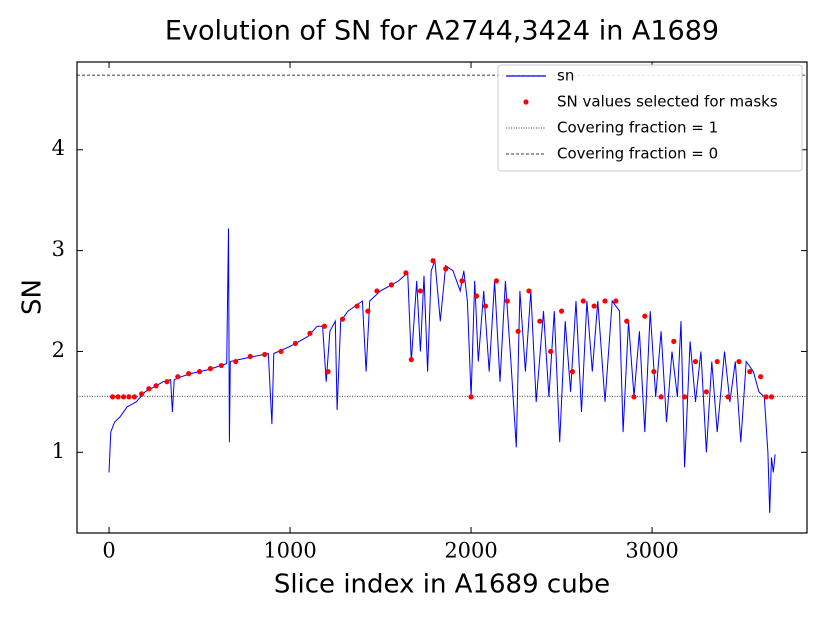 The width and height of the screenshot is (830, 623). What do you see at coordinates (651, 551) in the screenshot?
I see `x-tick-label: 3000` at bounding box center [651, 551].